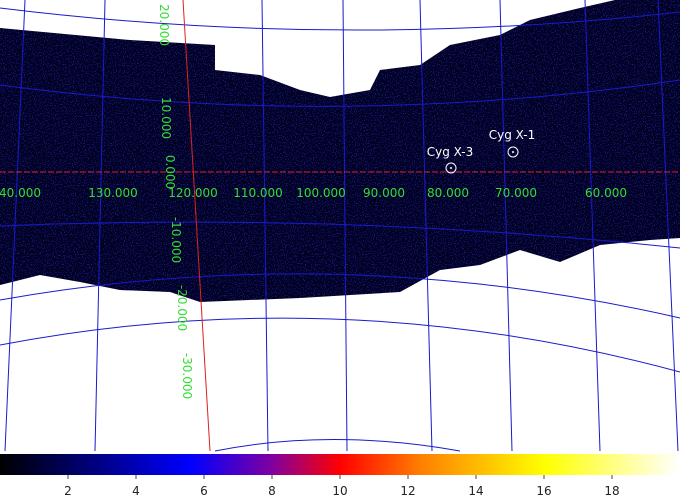 The width and height of the screenshot is (680, 499). What do you see at coordinates (407, 491) in the screenshot?
I see `colorbar-tick-label: 12` at bounding box center [407, 491].